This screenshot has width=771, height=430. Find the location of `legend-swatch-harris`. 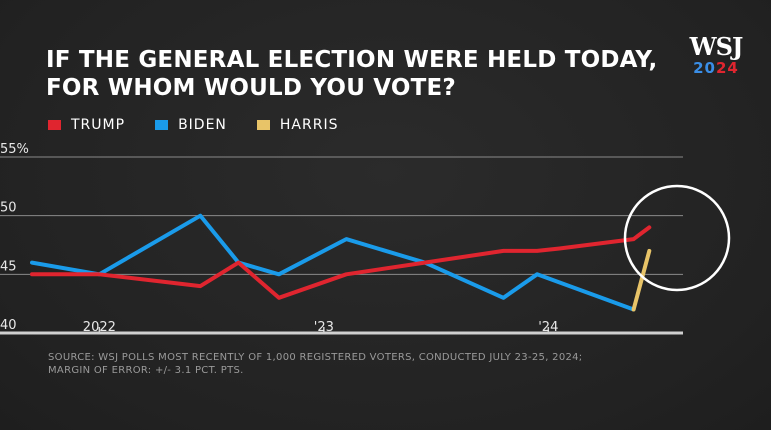

legend-swatch-harris is located at coordinates (263, 125).